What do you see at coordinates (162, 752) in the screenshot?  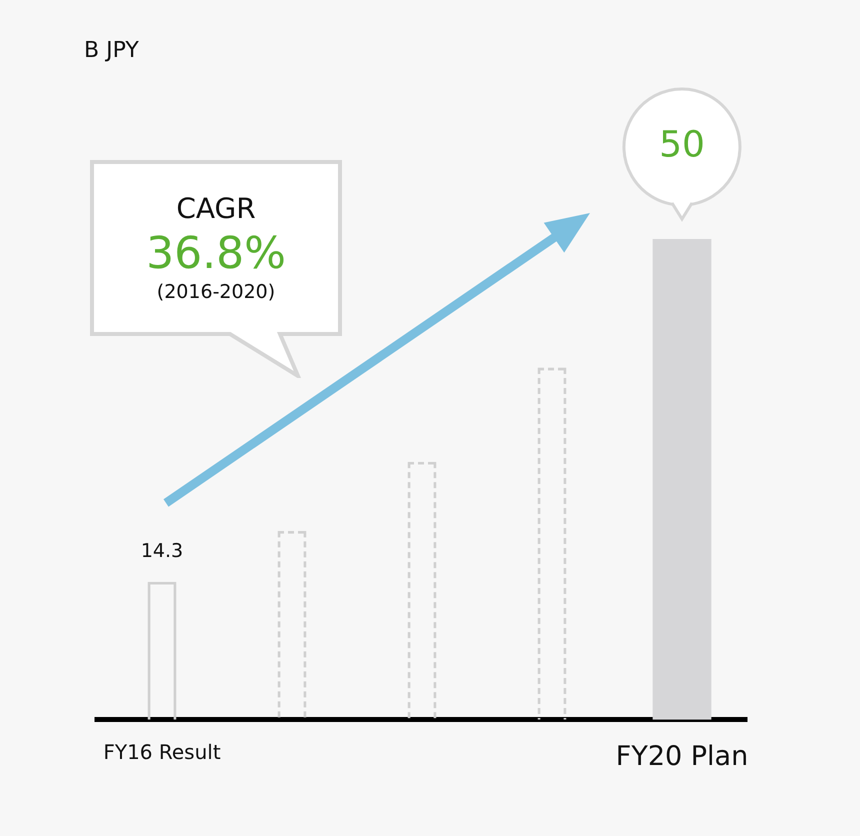 I see `x-tick-label: FY16 Result` at bounding box center [162, 752].